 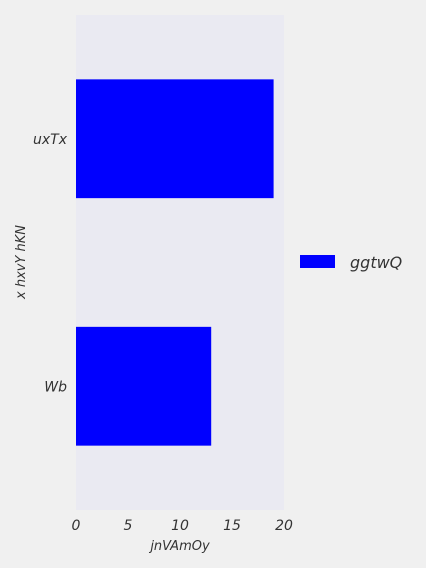 What do you see at coordinates (50, 264) in the screenshot?
I see `category-labels: uxTx Wb` at bounding box center [50, 264].